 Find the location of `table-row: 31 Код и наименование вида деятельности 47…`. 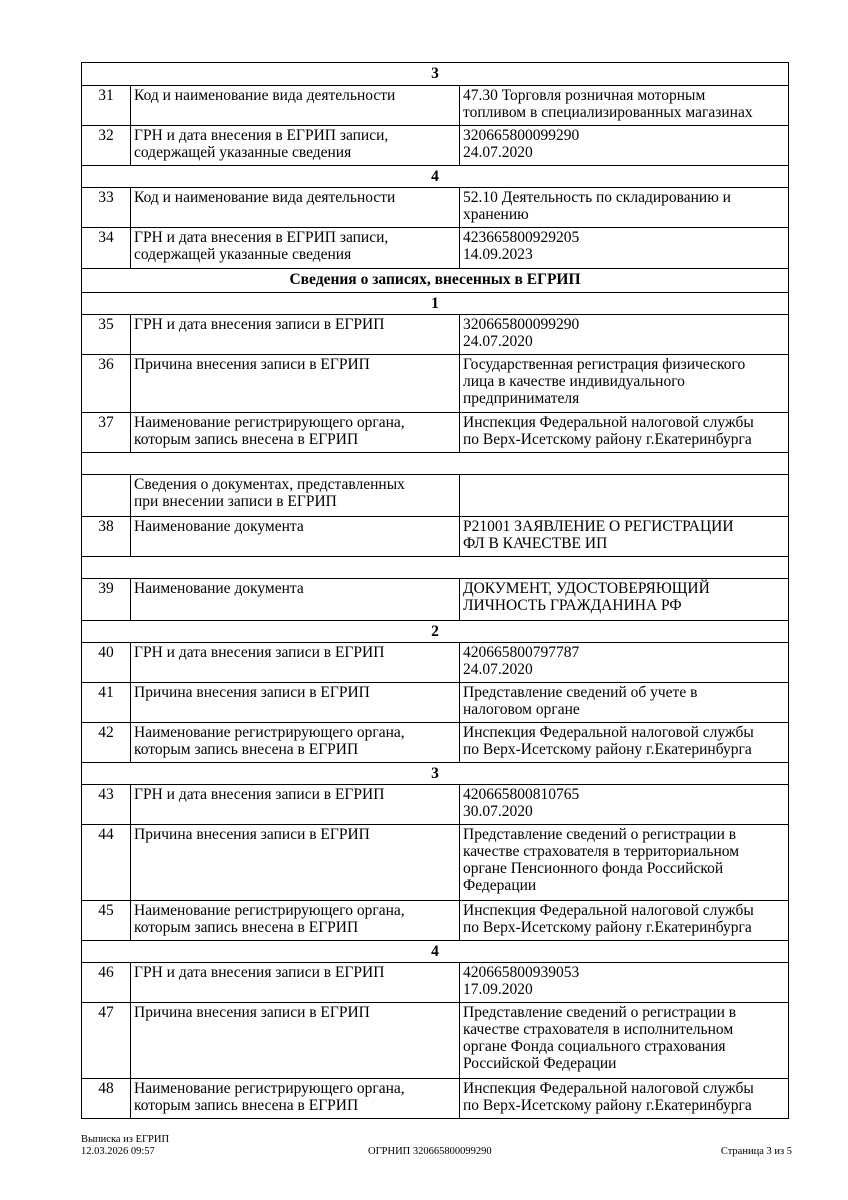

table-row: 31 Код и наименование вида деятельности 47… is located at coordinates (435, 105).